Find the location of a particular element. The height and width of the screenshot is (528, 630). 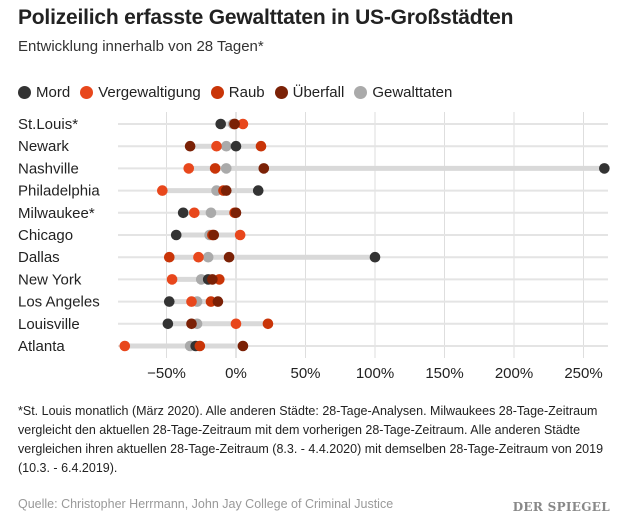

legend-item: Gewalttaten is located at coordinates (403, 92).